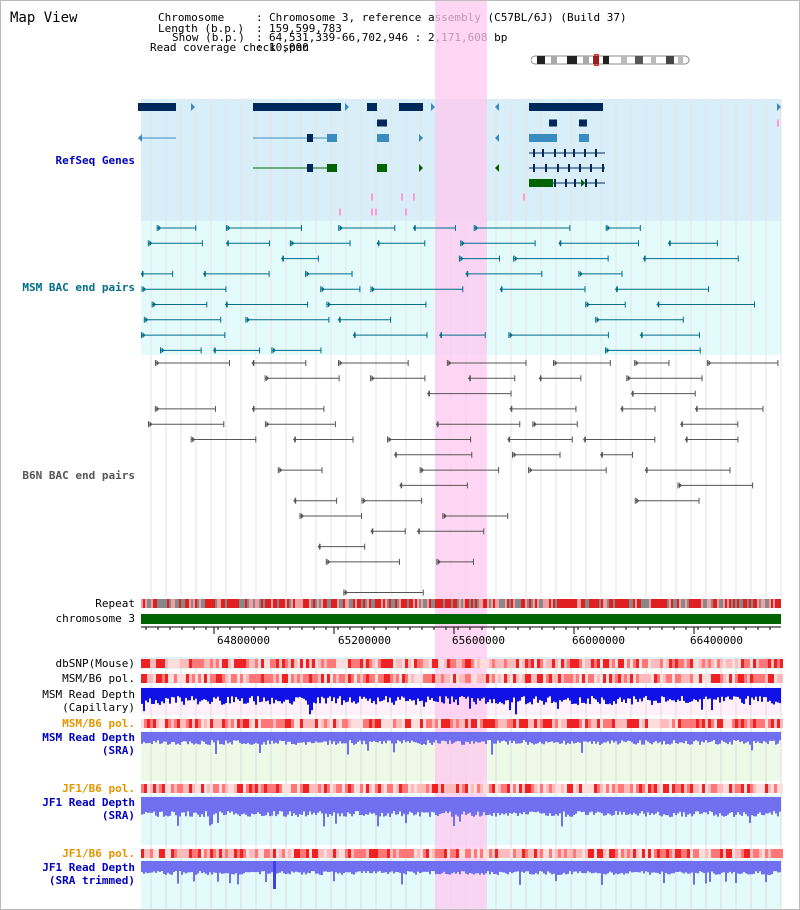  What do you see at coordinates (78, 287) in the screenshot?
I see `track-label-msm-bac: MSM BAC end pairs` at bounding box center [78, 287].